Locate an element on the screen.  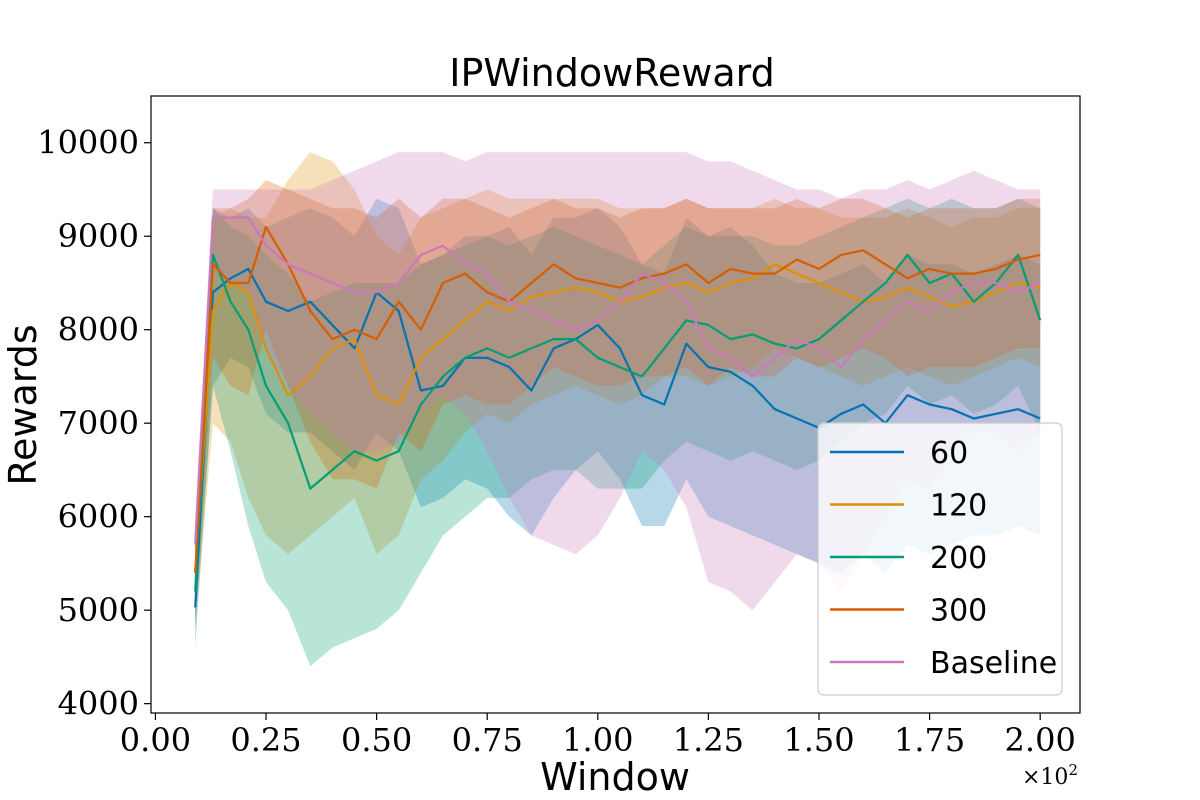
x-tick-label: 0.25 is located at coordinates (265, 740).